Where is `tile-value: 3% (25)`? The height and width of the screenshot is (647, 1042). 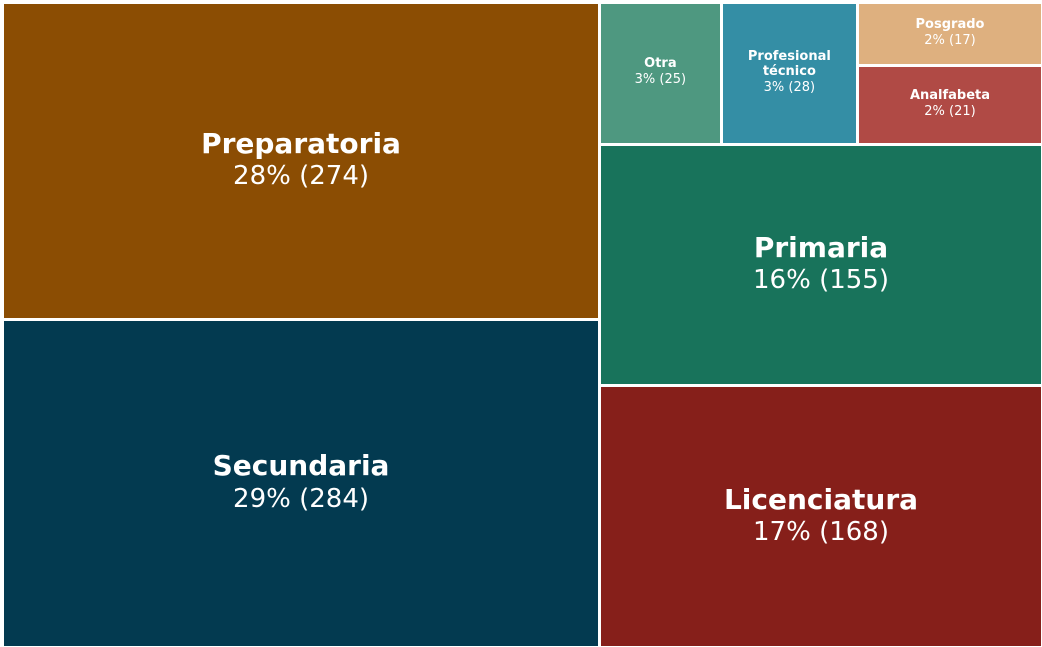 tile-value: 3% (25) is located at coordinates (660, 80).